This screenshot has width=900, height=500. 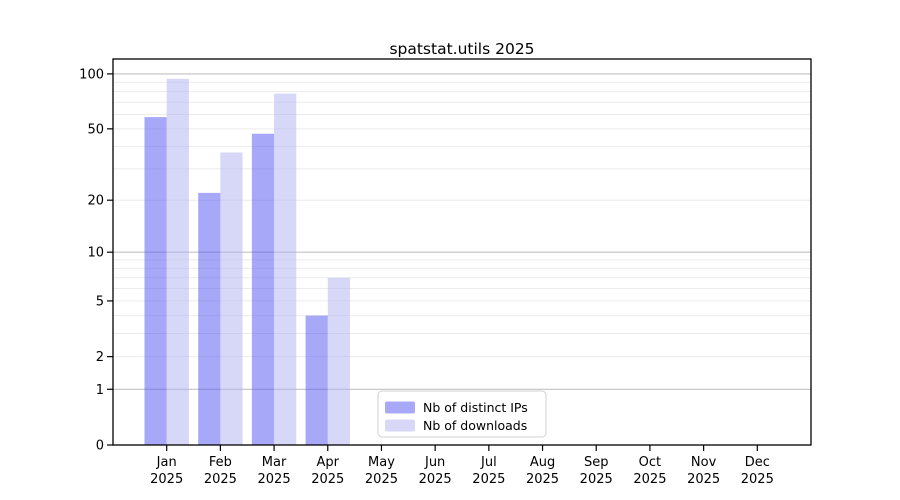 What do you see at coordinates (381, 471) in the screenshot?
I see `x-tick-label: May 2025` at bounding box center [381, 471].